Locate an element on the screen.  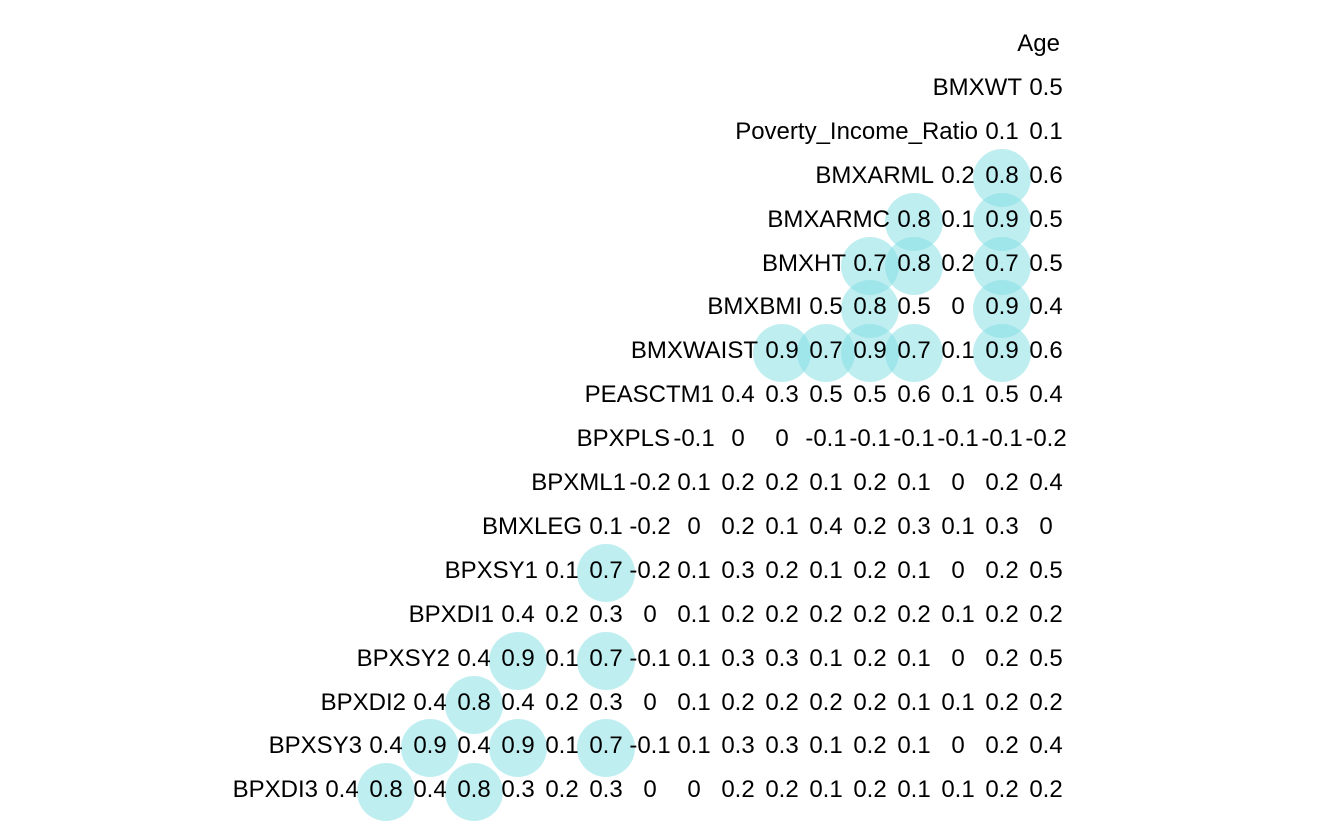
variable-label: BPXML1 is located at coordinates (578, 482).